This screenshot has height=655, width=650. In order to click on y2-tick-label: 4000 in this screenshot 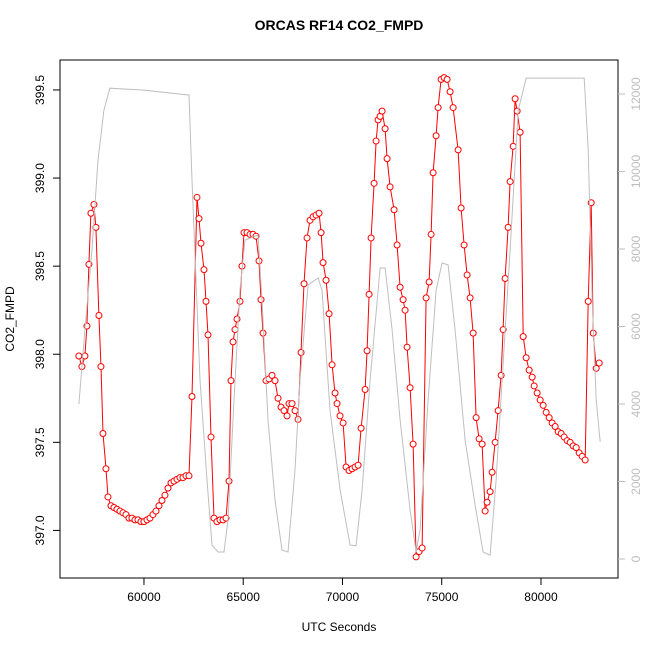, I will do `click(636, 403)`.